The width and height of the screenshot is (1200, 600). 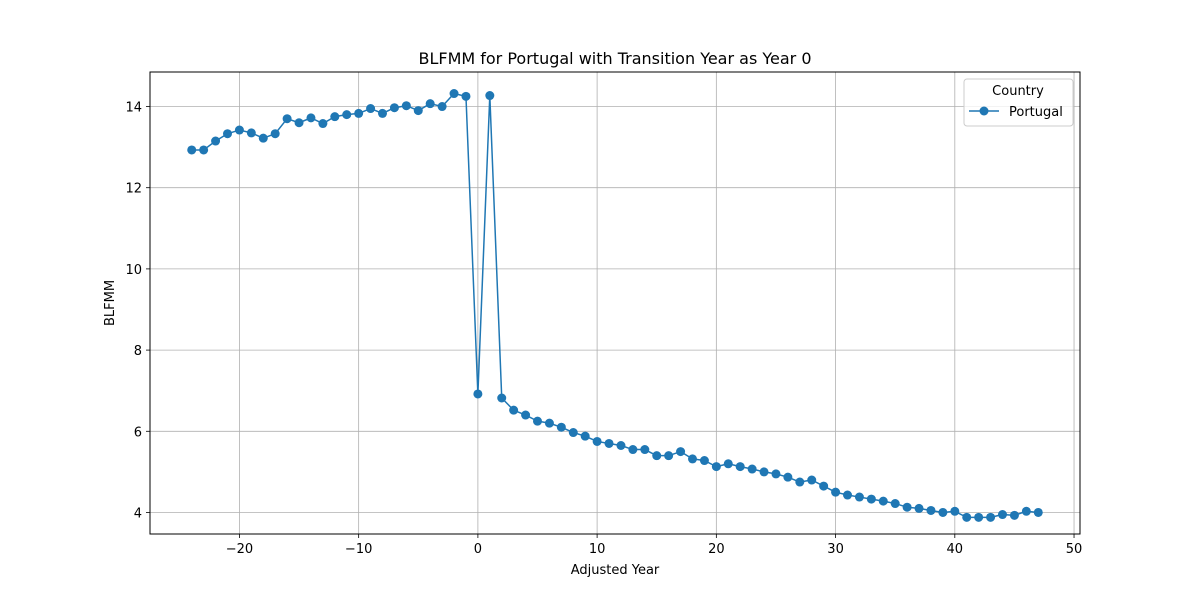 I want to click on x-tick-label: 10, so click(x=597, y=549).